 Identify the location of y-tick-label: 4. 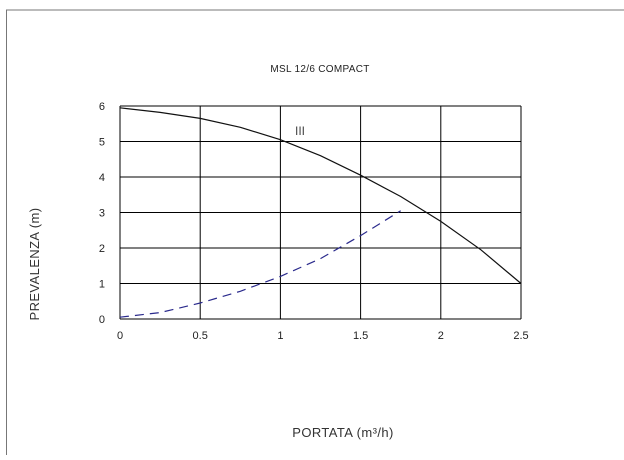
(102, 178).